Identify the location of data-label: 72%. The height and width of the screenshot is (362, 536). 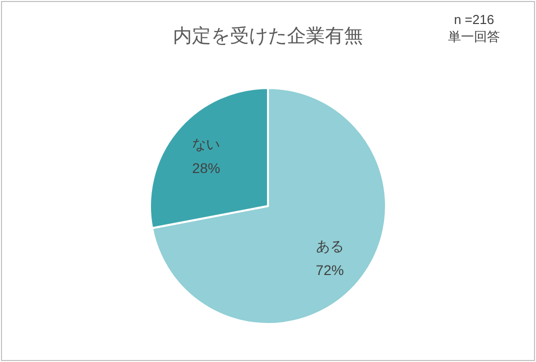
(330, 270).